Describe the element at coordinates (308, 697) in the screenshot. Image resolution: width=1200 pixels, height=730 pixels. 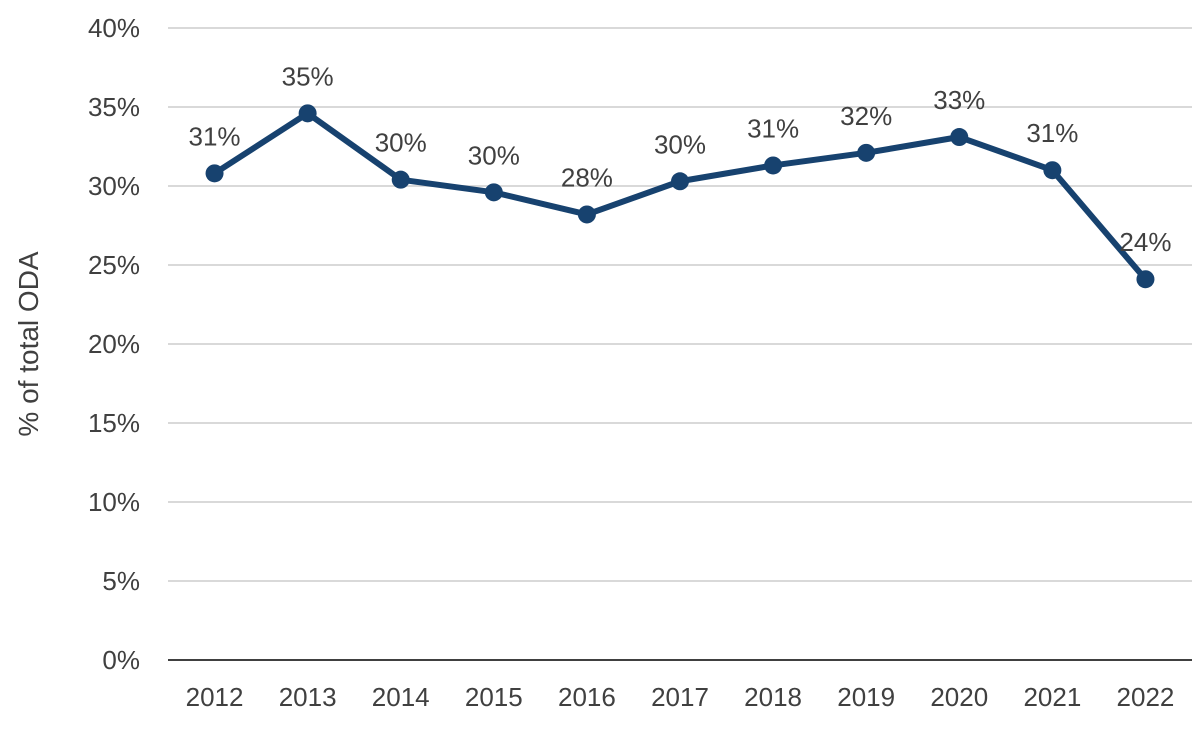
I see `x-tick-label: 2013` at that location.